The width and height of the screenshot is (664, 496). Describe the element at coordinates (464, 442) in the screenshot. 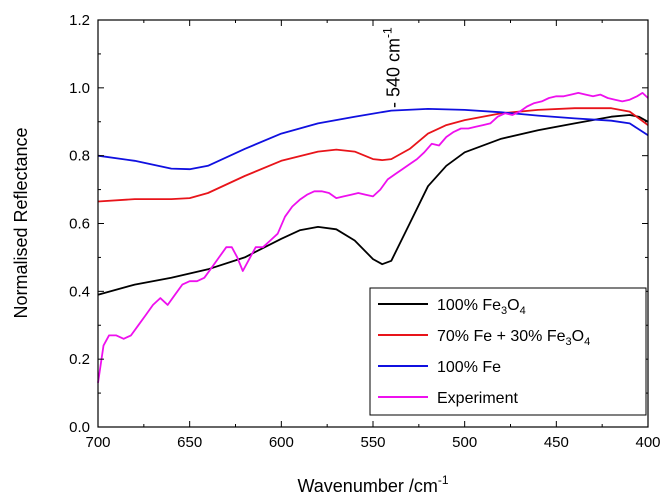

I see `x-tick-label: 500` at that location.